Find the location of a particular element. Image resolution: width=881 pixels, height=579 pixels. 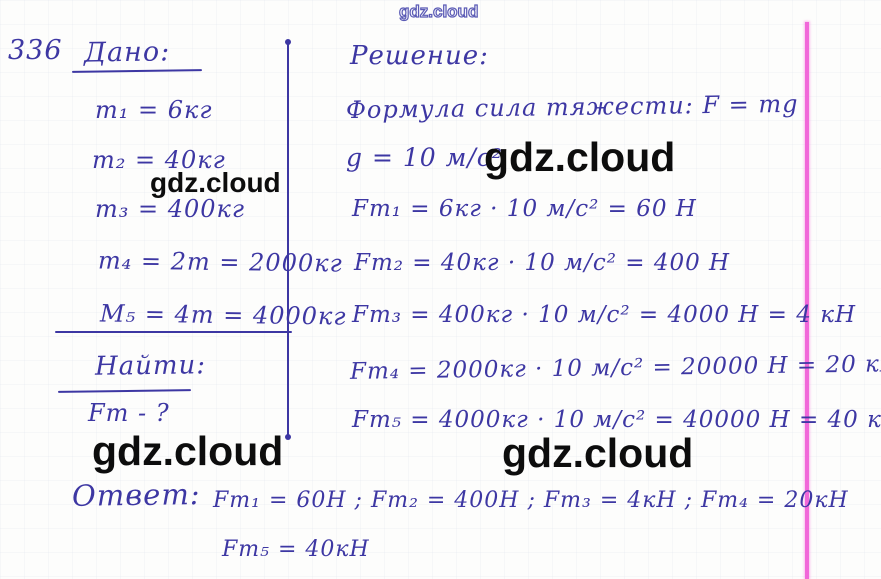

solution-step-3: Fт₃ = 400кг · 10 м/с² = 4000 Н = 4 кН is located at coordinates (604, 315).